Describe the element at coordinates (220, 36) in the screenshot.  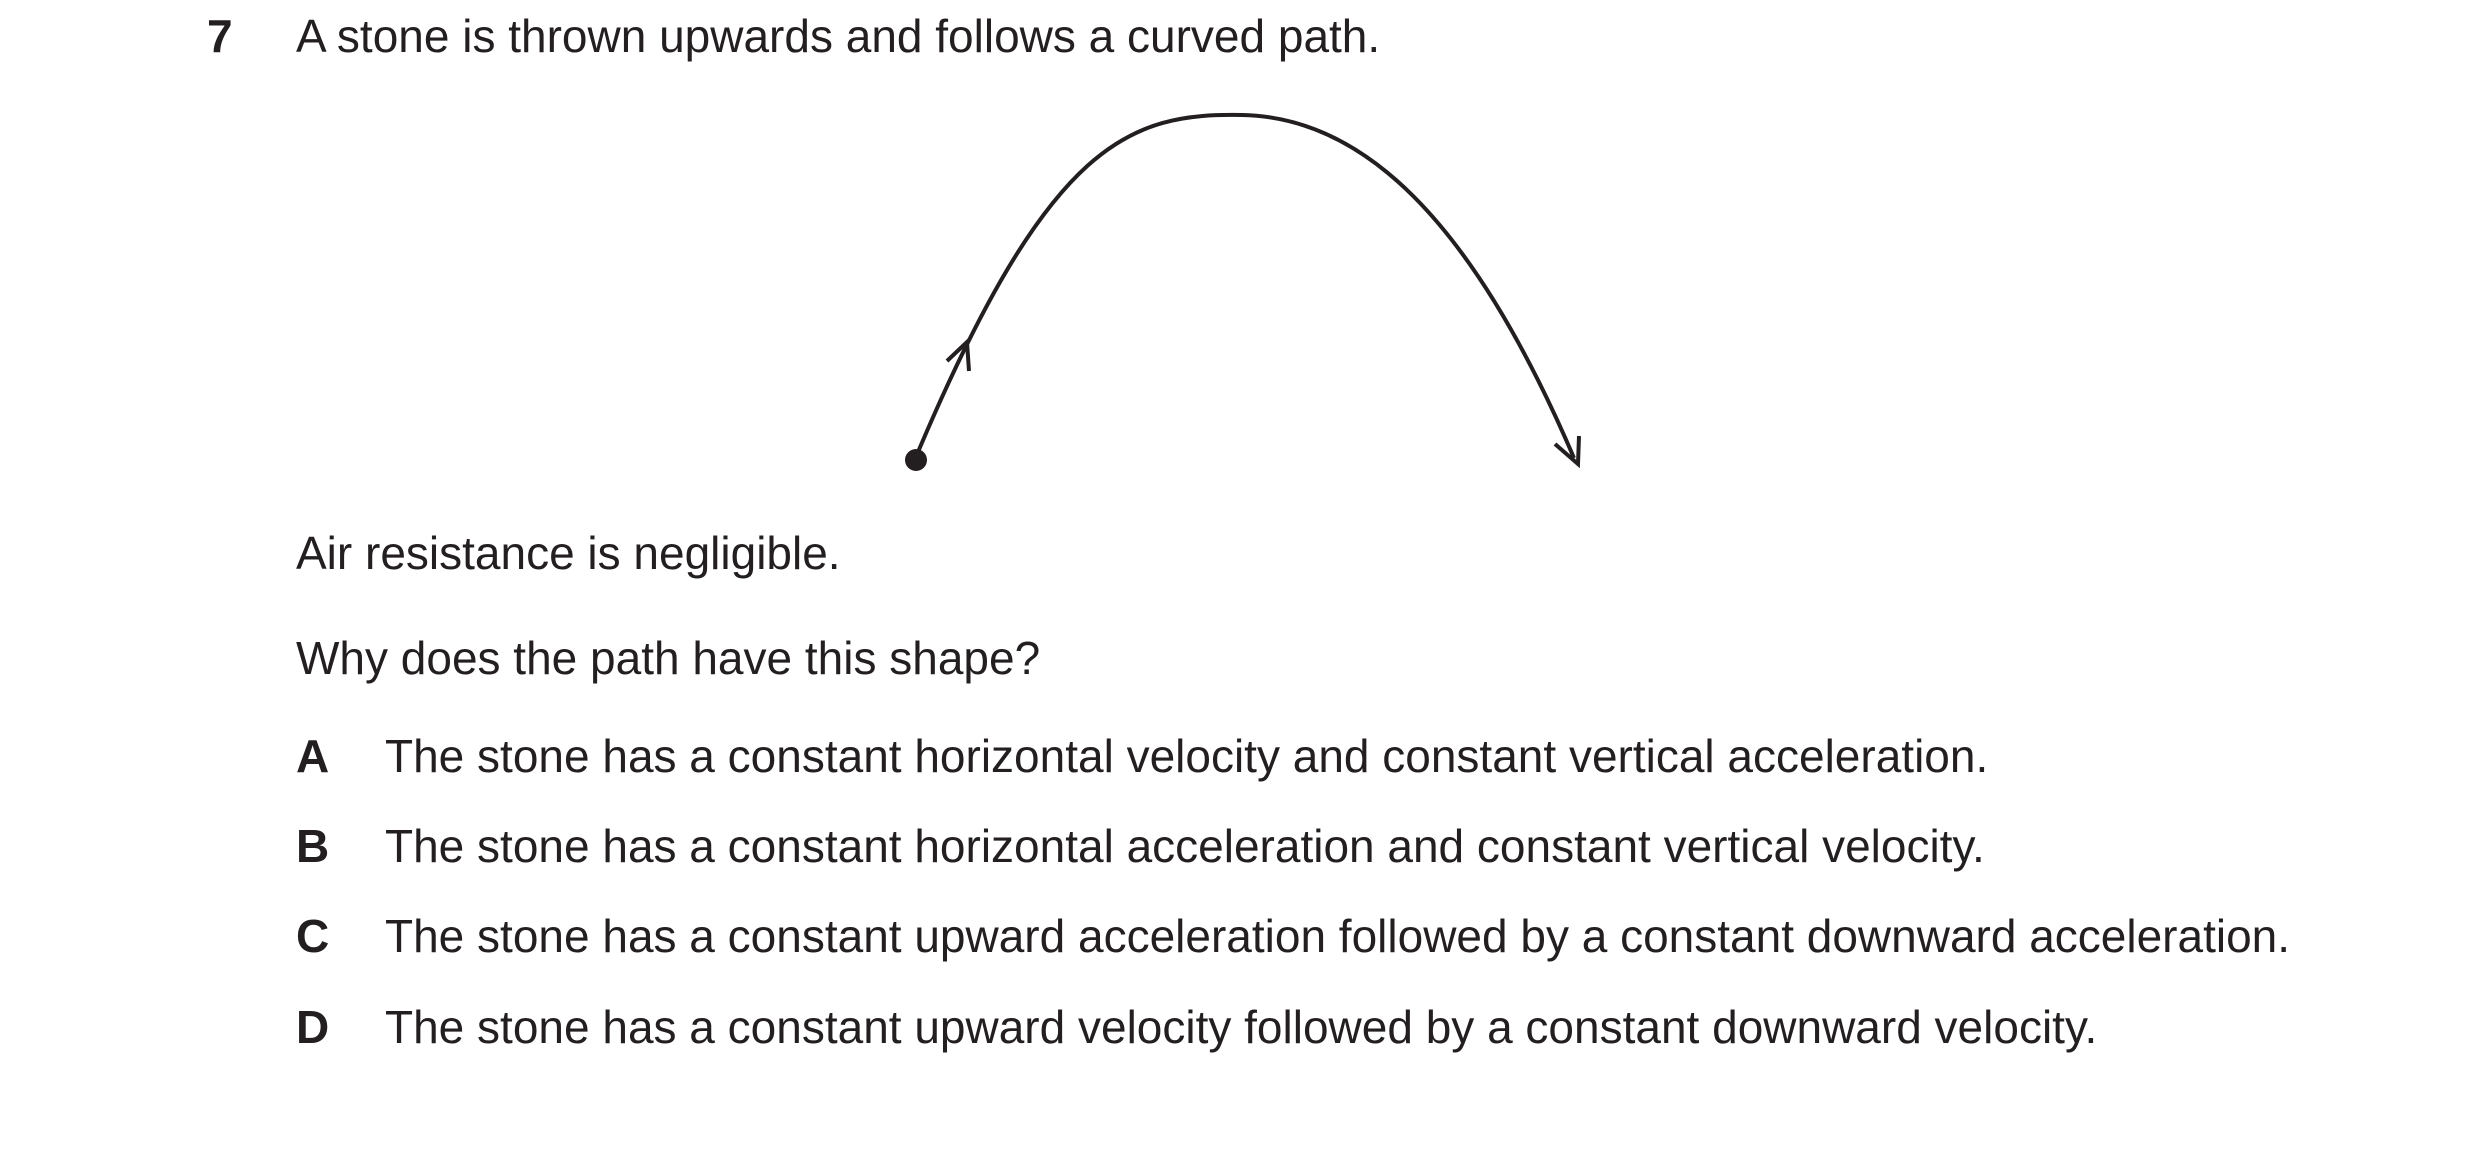
I see `question-number: 7` at that location.